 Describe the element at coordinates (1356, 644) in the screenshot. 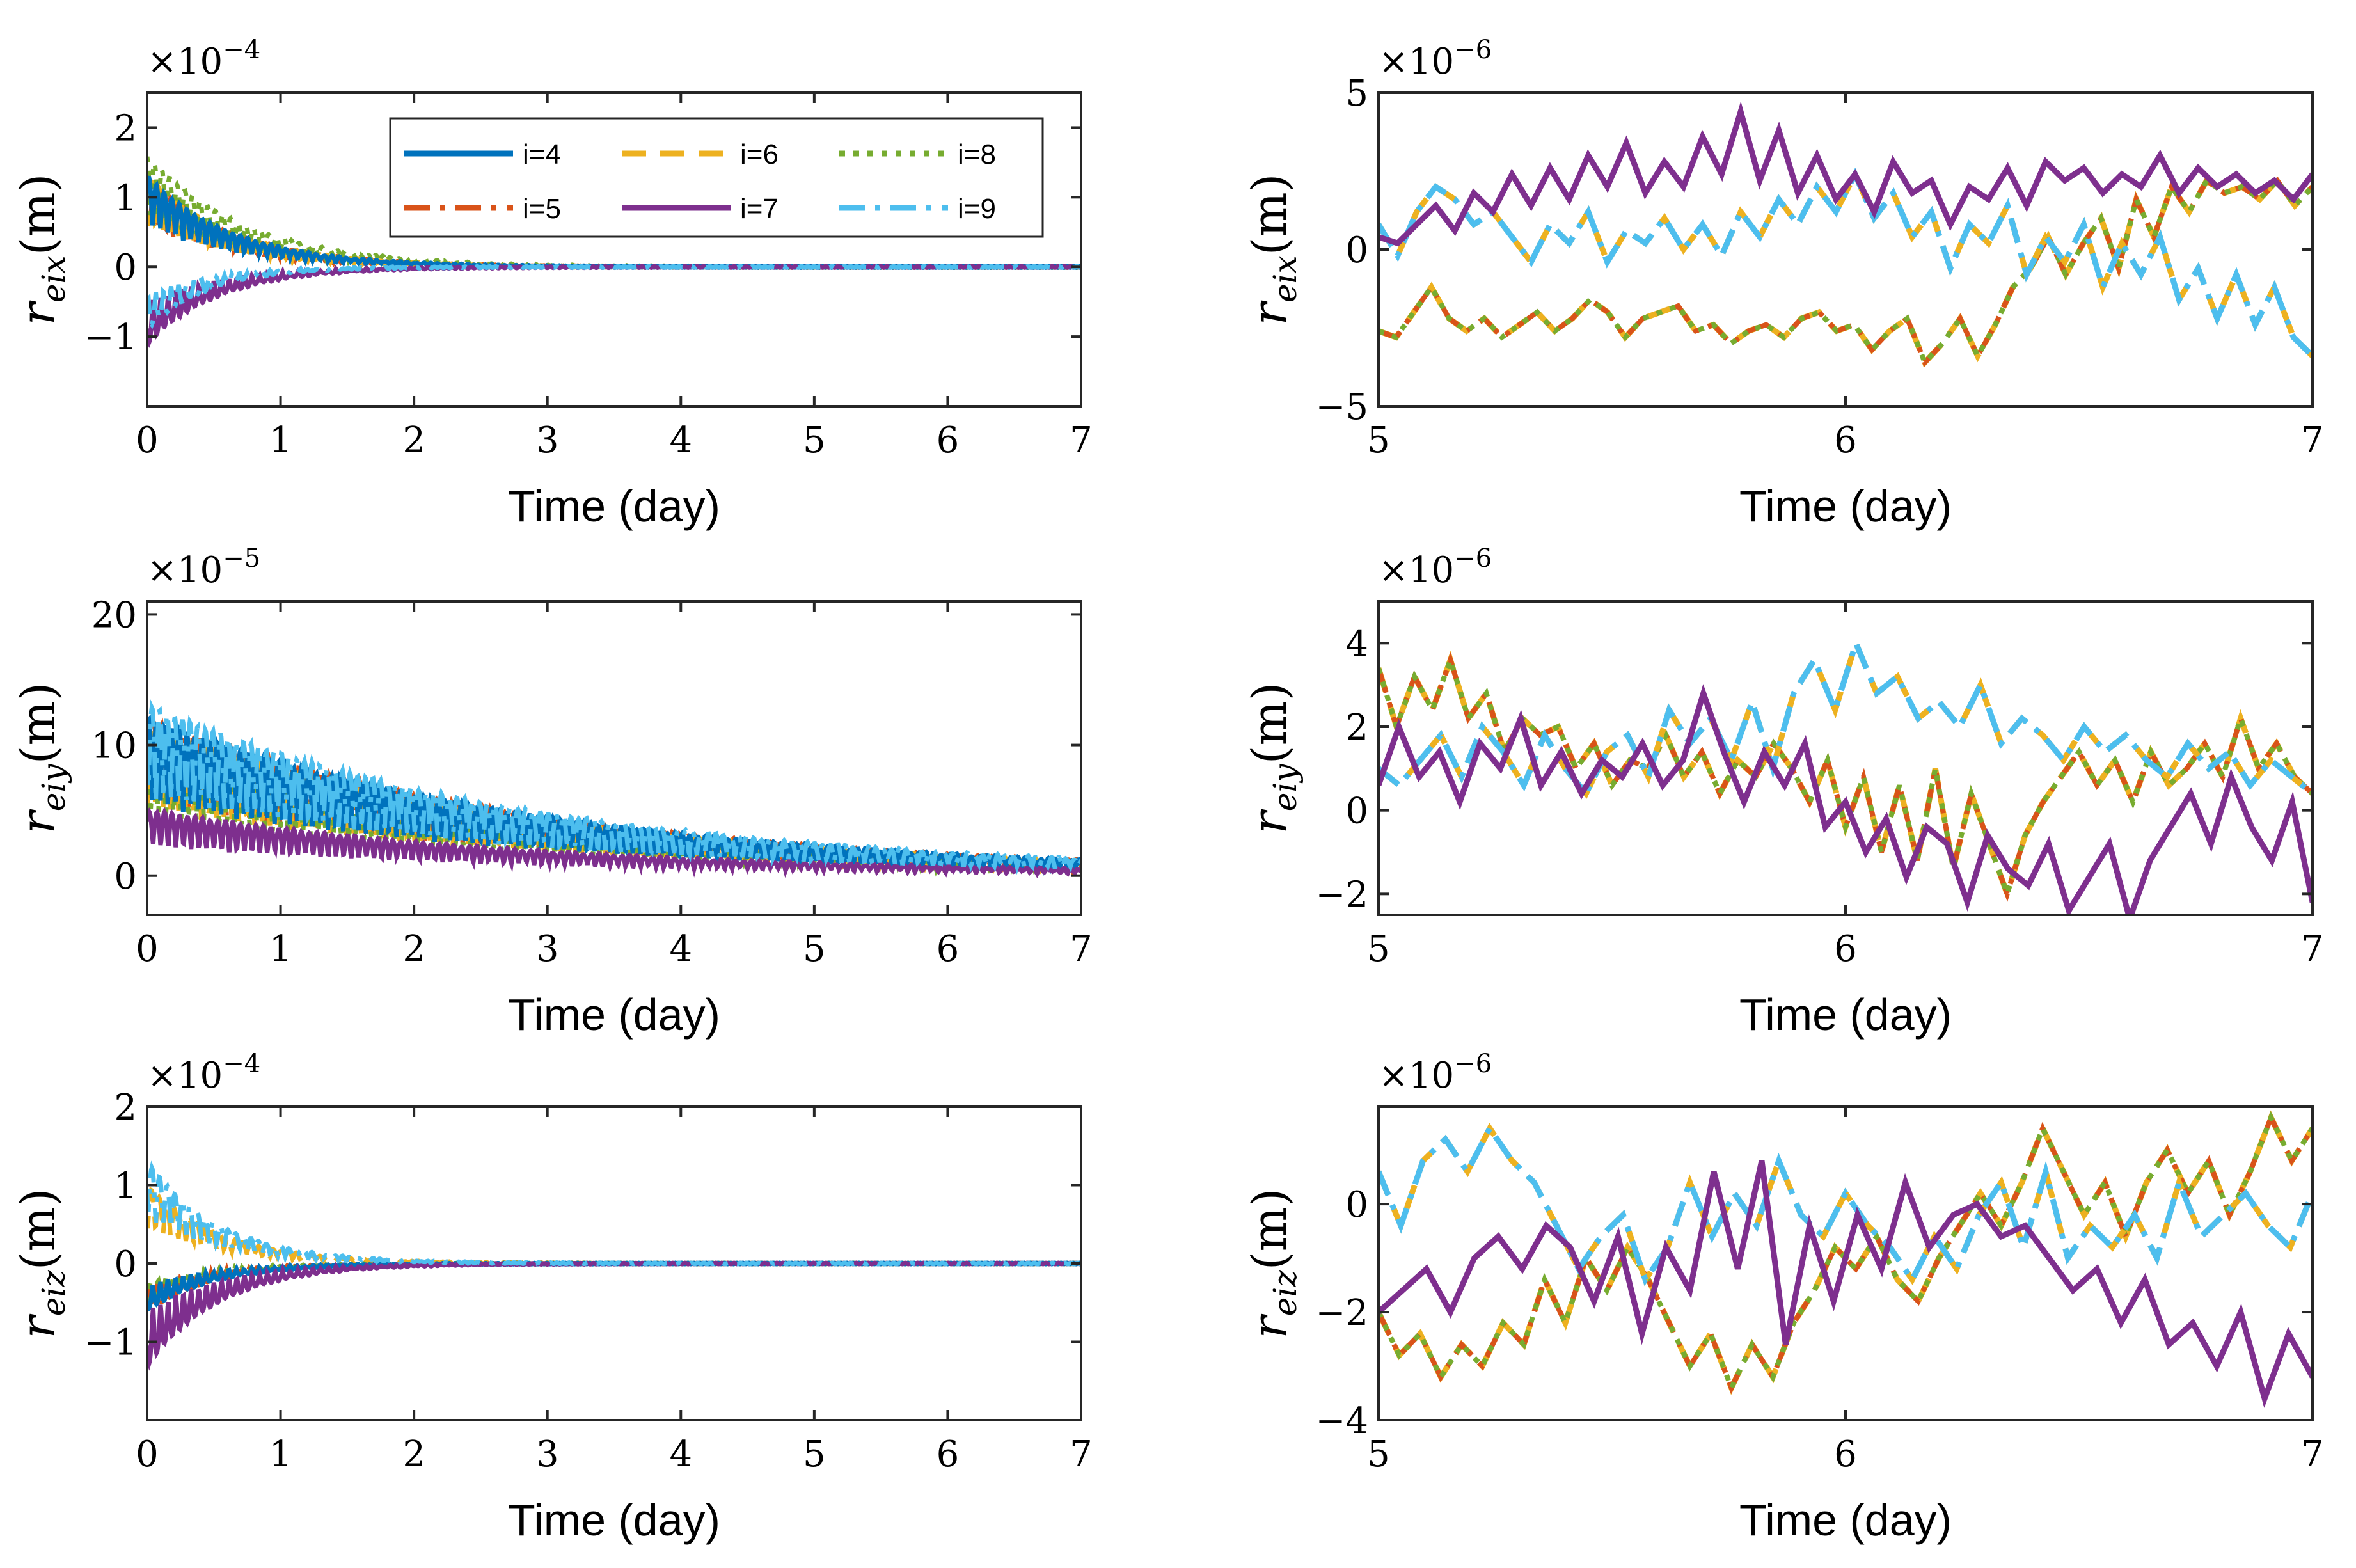

I see `y-tick-label: 4` at that location.